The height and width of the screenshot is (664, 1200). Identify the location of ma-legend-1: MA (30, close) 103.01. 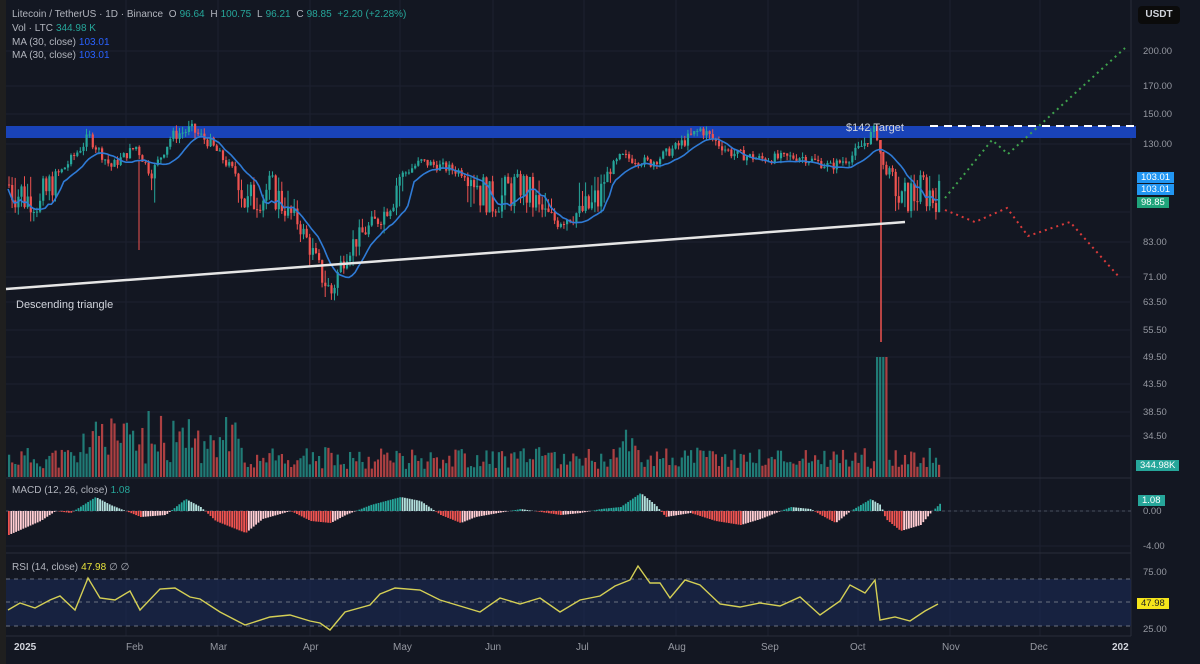
(61, 42).